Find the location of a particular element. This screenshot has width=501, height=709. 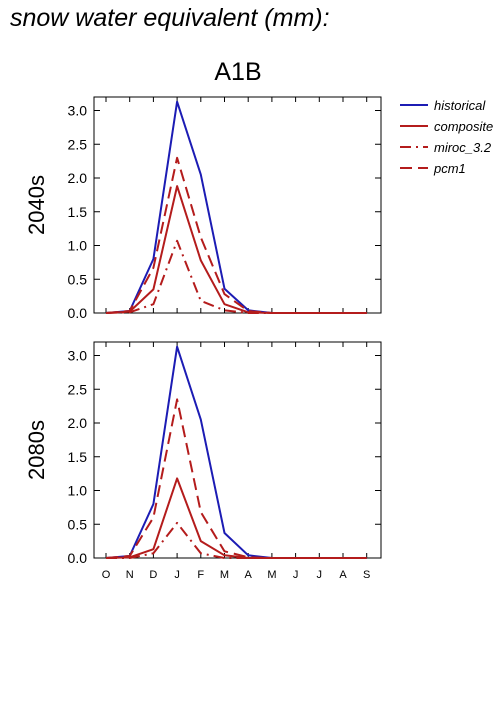

legend-label: pcm1 is located at coordinates (449, 168).